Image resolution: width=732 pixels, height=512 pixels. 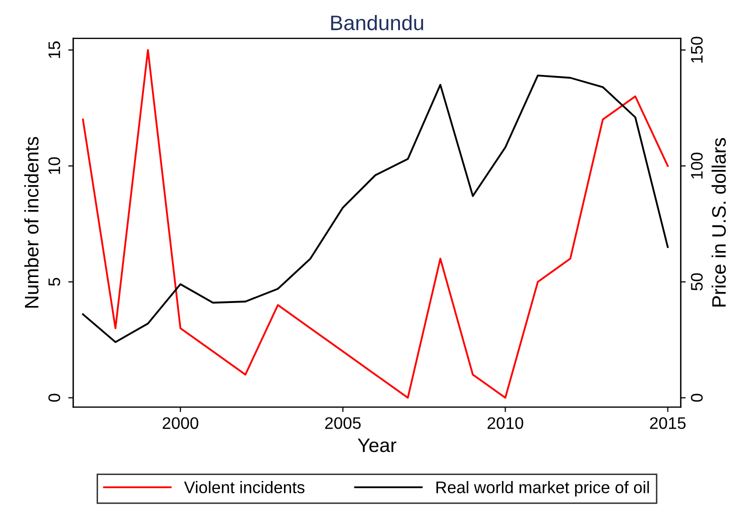 I want to click on x-axis-title: Year, so click(x=377, y=445).